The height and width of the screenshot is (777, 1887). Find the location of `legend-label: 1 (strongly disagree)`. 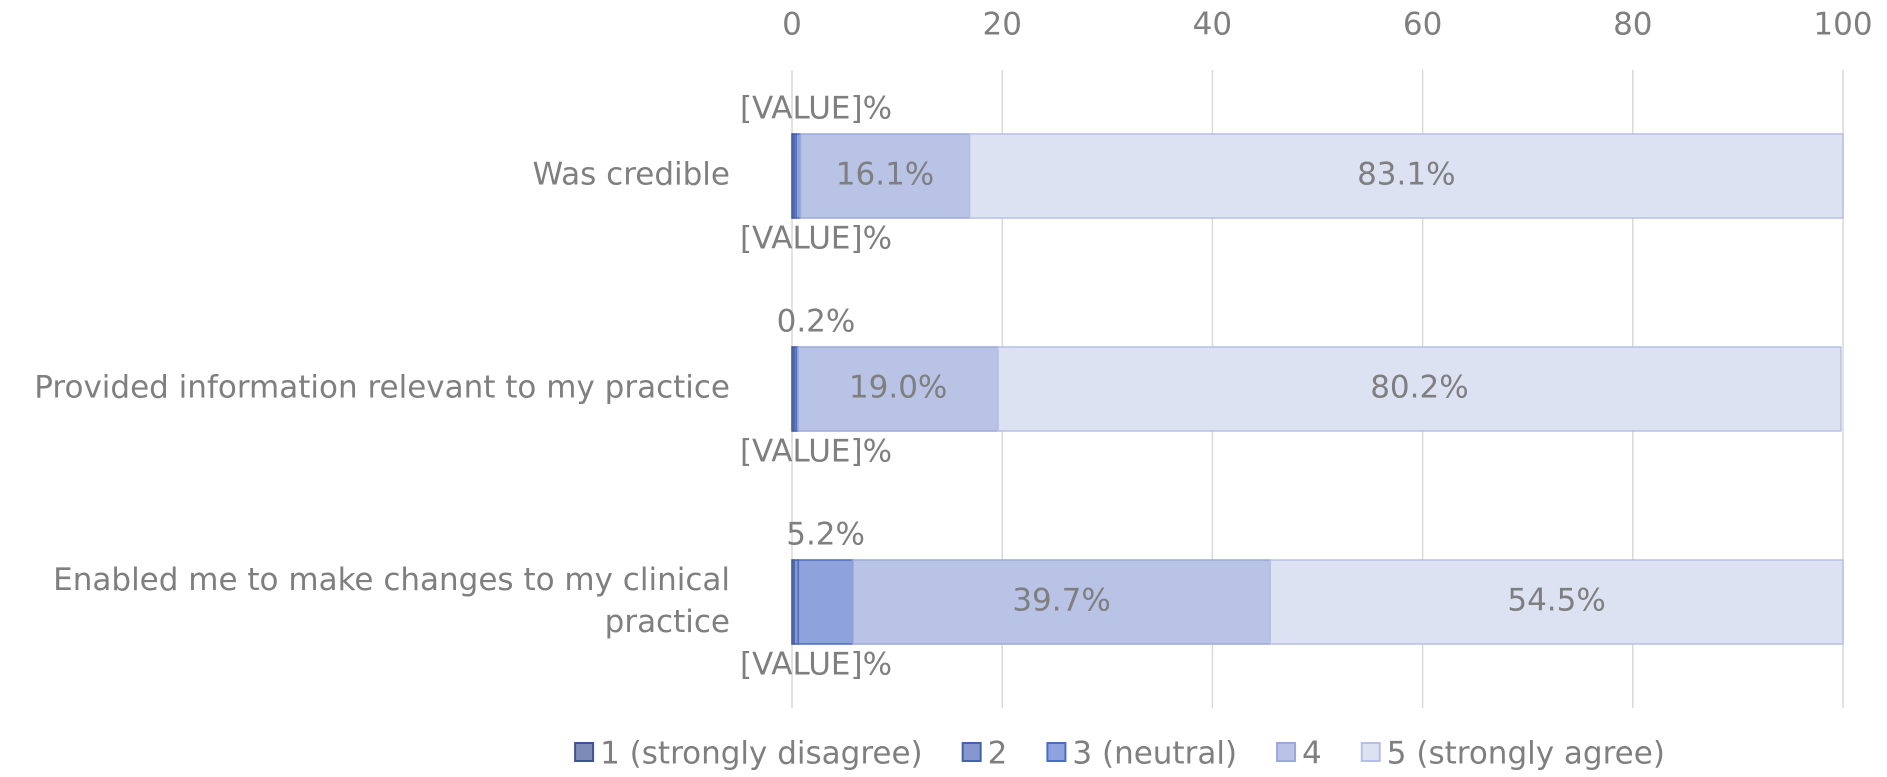

legend-label: 1 (strongly disagree) is located at coordinates (761, 754).